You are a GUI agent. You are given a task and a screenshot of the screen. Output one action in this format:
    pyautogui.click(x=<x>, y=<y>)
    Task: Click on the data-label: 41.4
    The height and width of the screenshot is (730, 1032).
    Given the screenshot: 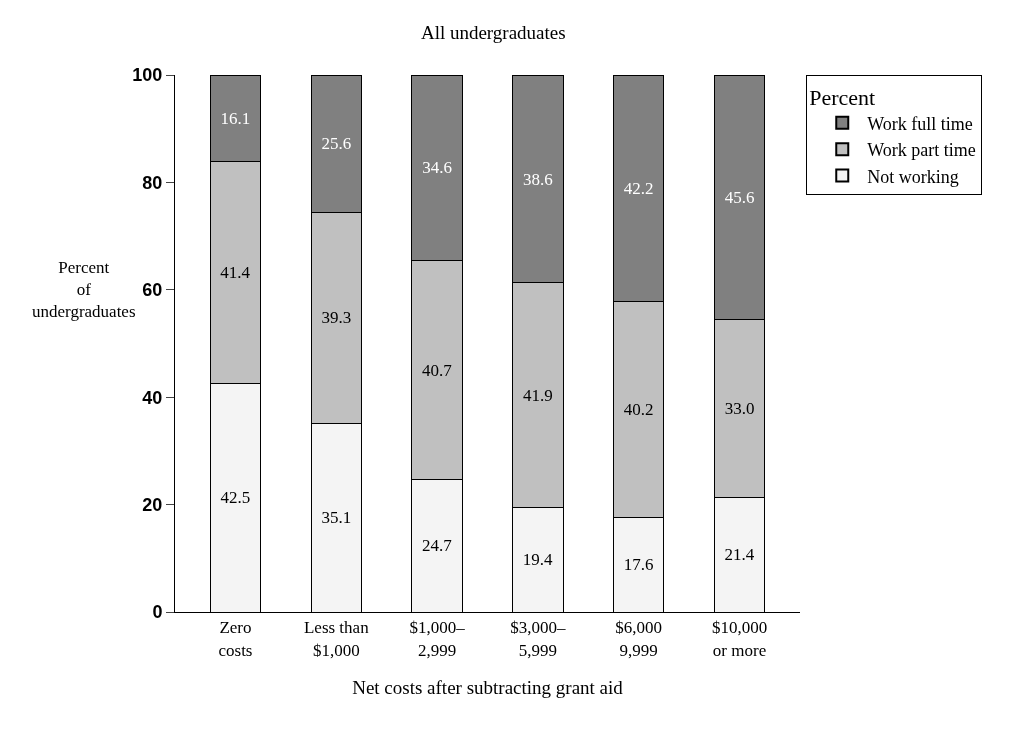 What is the action you would take?
    pyautogui.click(x=235, y=273)
    